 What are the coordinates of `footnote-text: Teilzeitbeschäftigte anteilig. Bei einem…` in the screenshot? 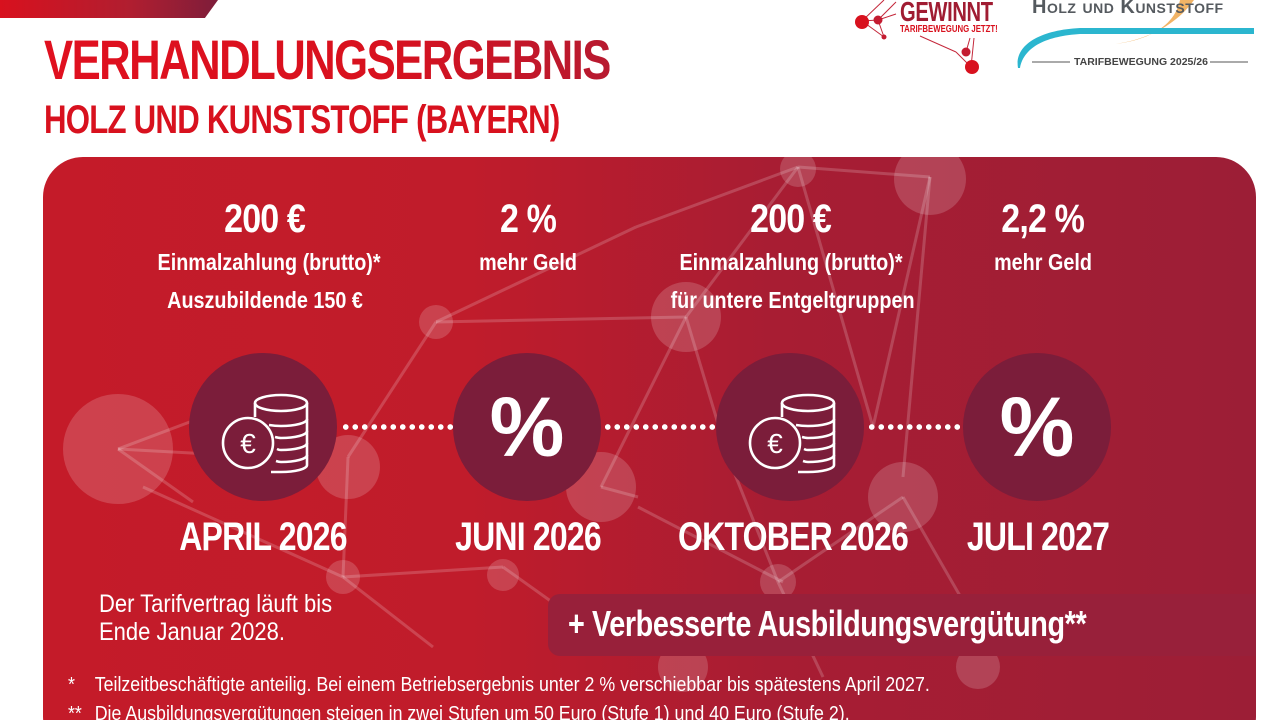 It's located at (512, 685).